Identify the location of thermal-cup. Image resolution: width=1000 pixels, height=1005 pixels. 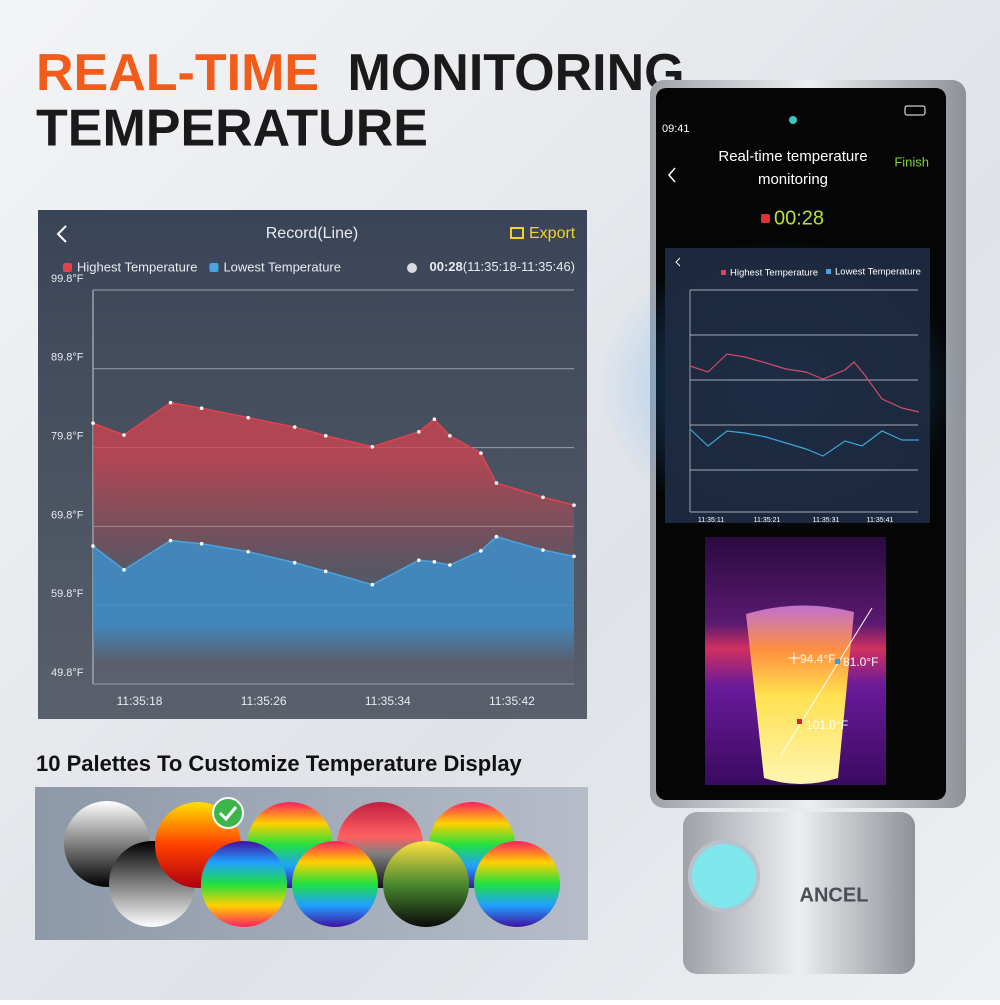
(800, 694).